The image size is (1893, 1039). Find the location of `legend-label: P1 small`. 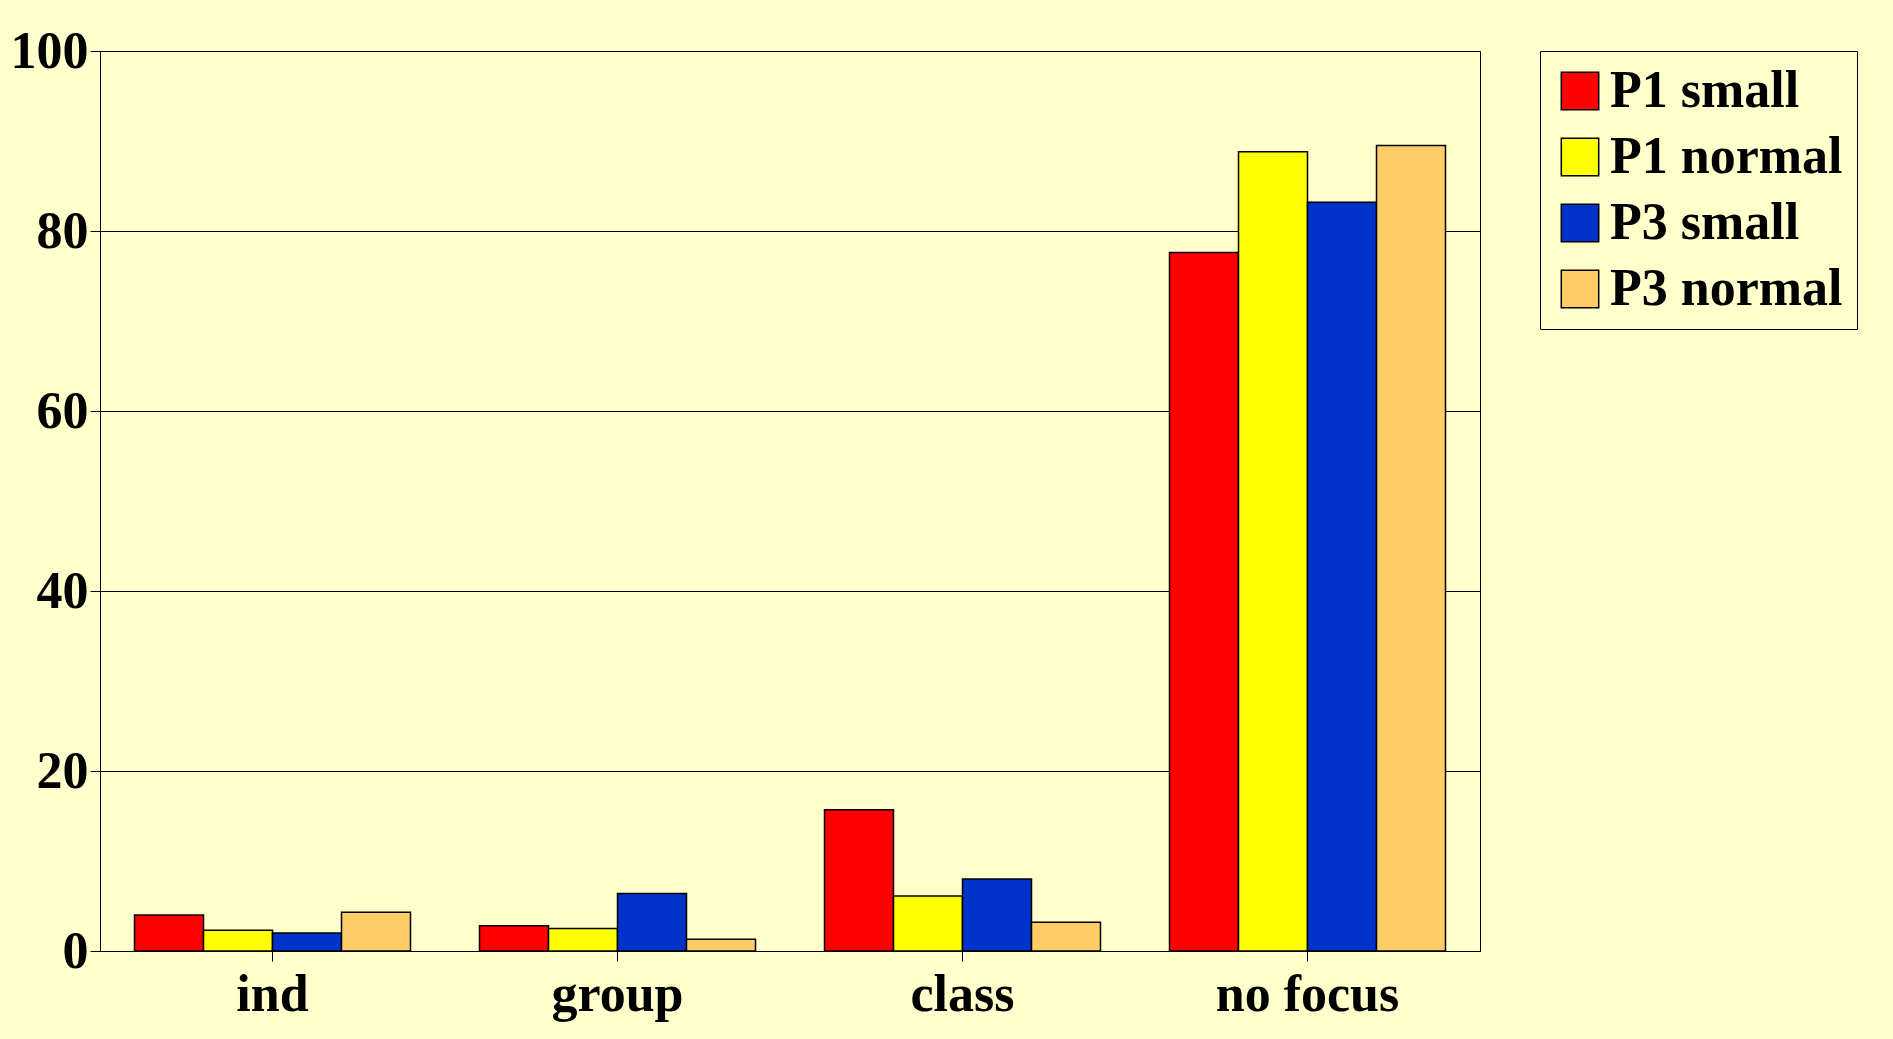

legend-label: P1 small is located at coordinates (1705, 89).